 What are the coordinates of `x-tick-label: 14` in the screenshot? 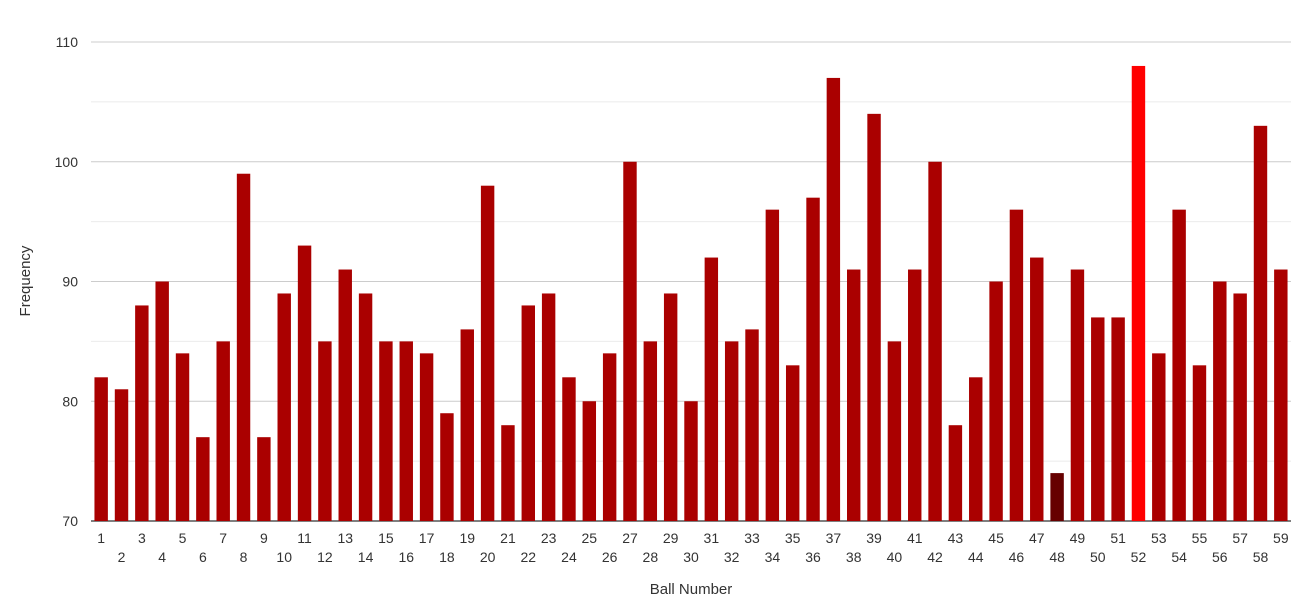 It's located at (366, 557).